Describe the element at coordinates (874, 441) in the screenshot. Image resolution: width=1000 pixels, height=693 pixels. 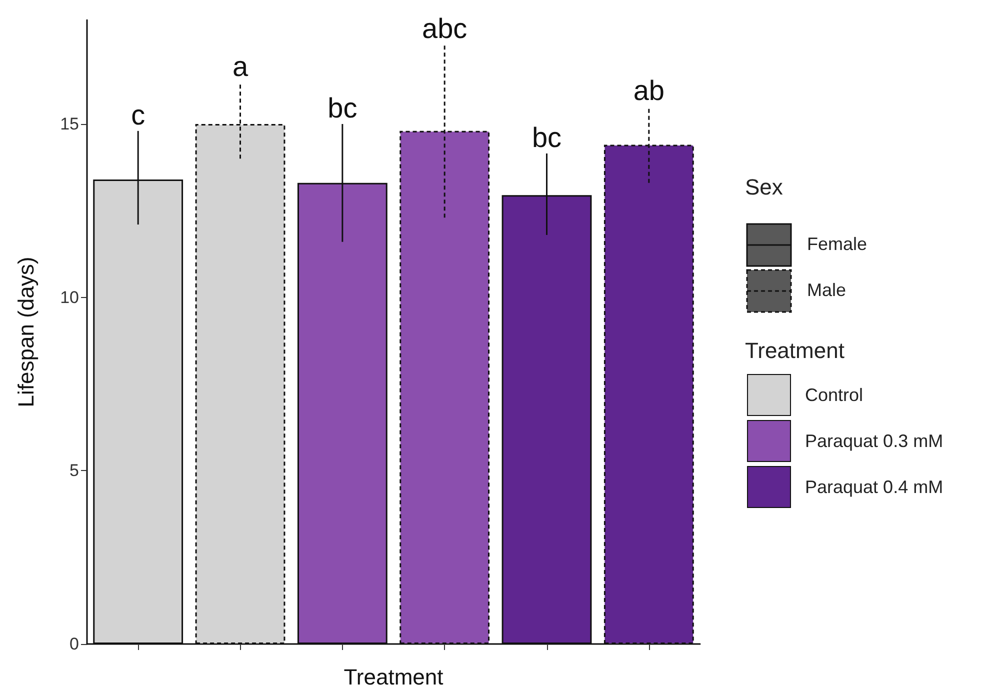
I see `category-label: Paraquat 0.3 mM` at that location.